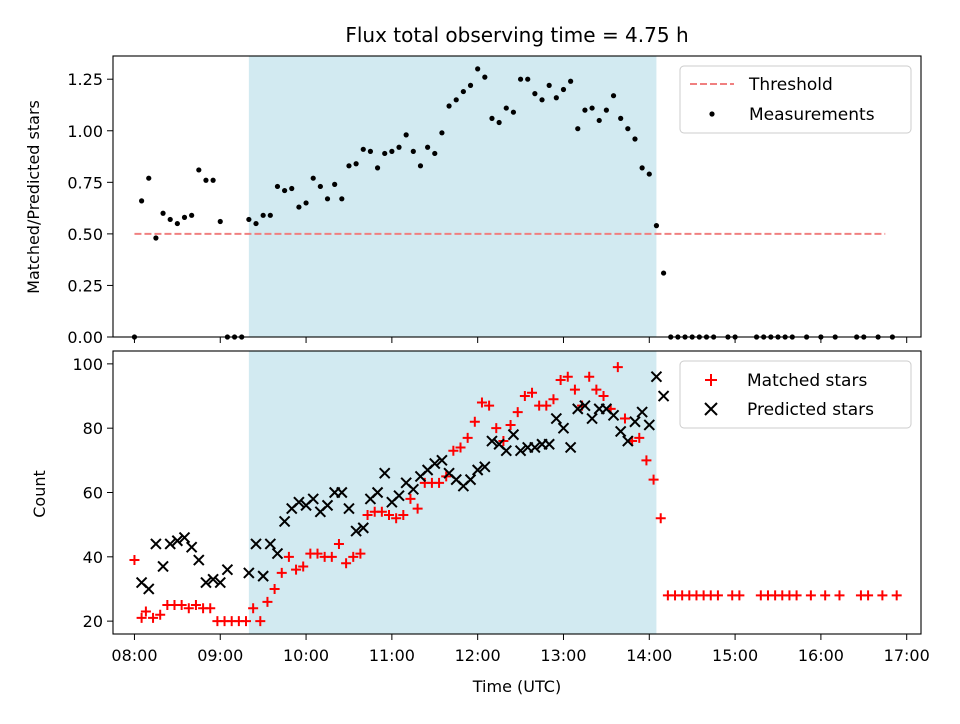 This screenshot has width=960, height=724. I want to click on bottom-y-tick-label: 40, so click(93, 557).